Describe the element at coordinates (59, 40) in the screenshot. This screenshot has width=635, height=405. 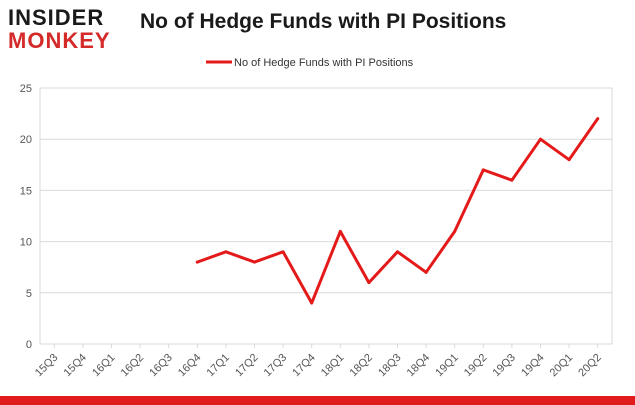
I see `logo-line-2: MONKEY` at that location.